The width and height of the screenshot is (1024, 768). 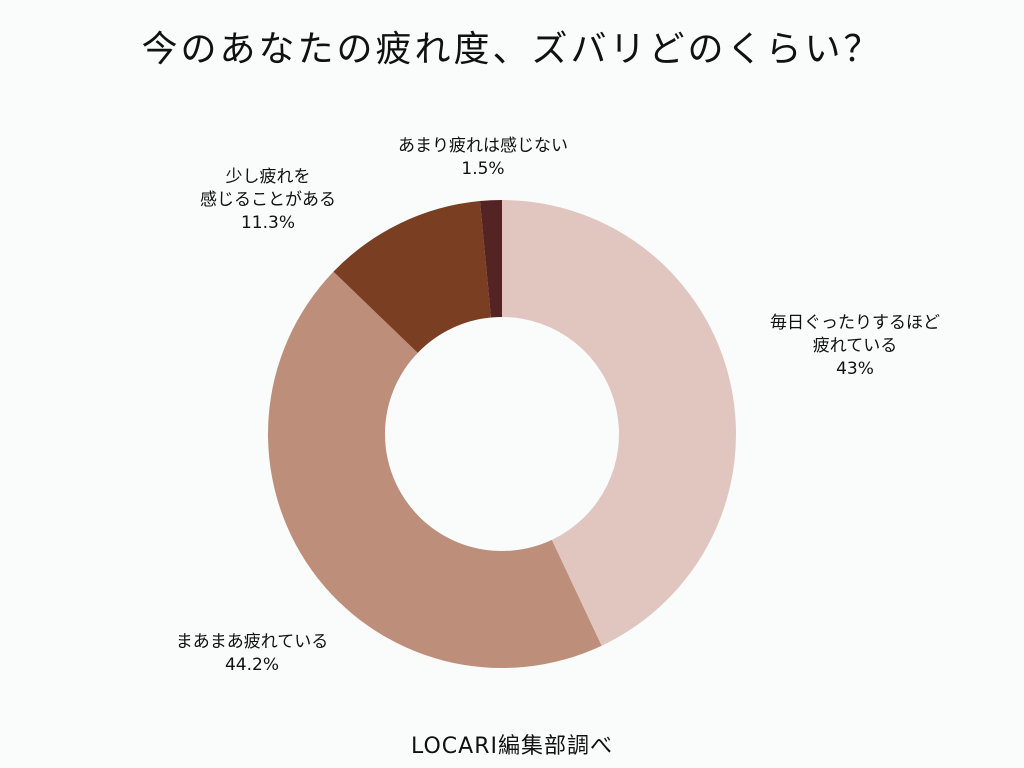 What do you see at coordinates (512, 49) in the screenshot?
I see `chart-title: 今のあなたの疲れ度、ズバリどのくらい？` at bounding box center [512, 49].